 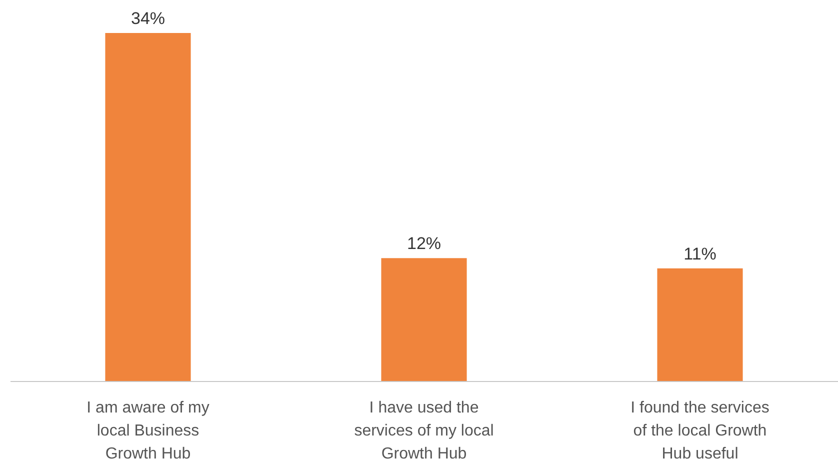 I want to click on data-label: 11%, so click(x=700, y=254).